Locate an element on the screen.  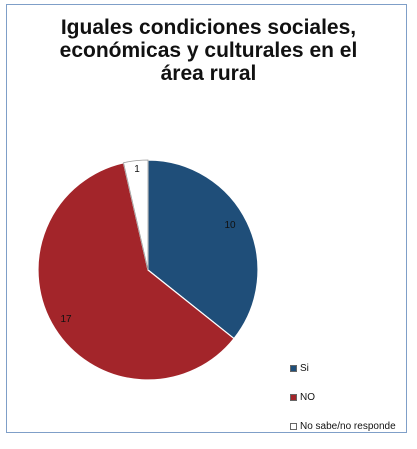
pie-slice-si is located at coordinates (203, 249).